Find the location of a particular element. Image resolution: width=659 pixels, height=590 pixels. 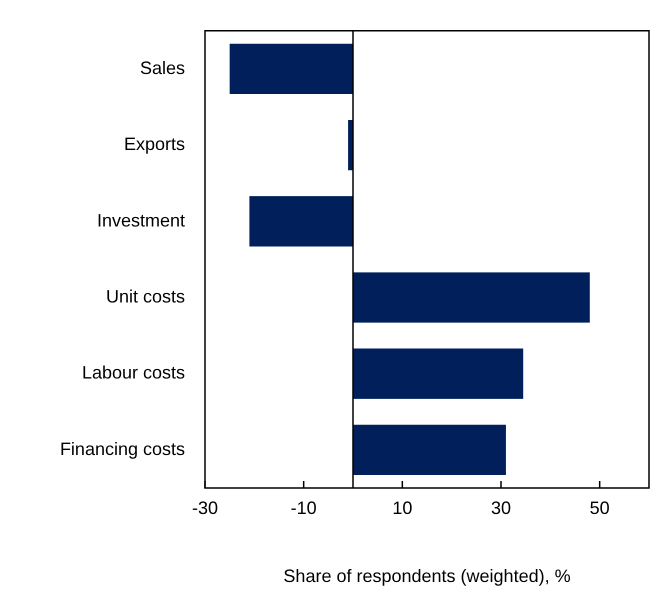

y-tick-label: Financing costs is located at coordinates (122, 448).